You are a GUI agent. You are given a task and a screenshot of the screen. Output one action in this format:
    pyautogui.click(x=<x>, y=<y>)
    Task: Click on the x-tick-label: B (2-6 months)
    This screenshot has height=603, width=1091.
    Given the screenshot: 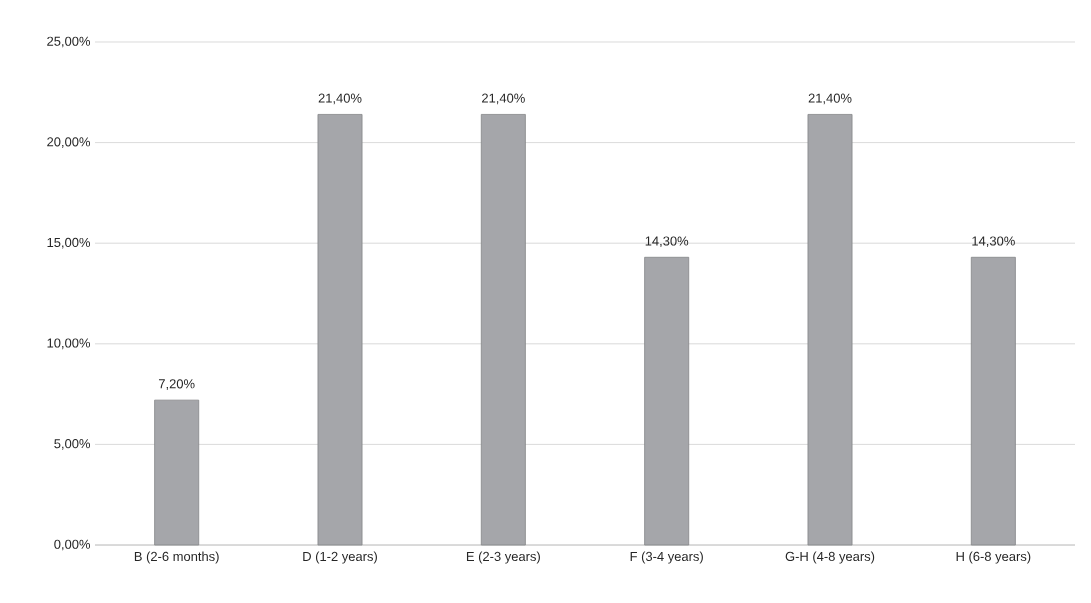 What is the action you would take?
    pyautogui.click(x=176, y=557)
    